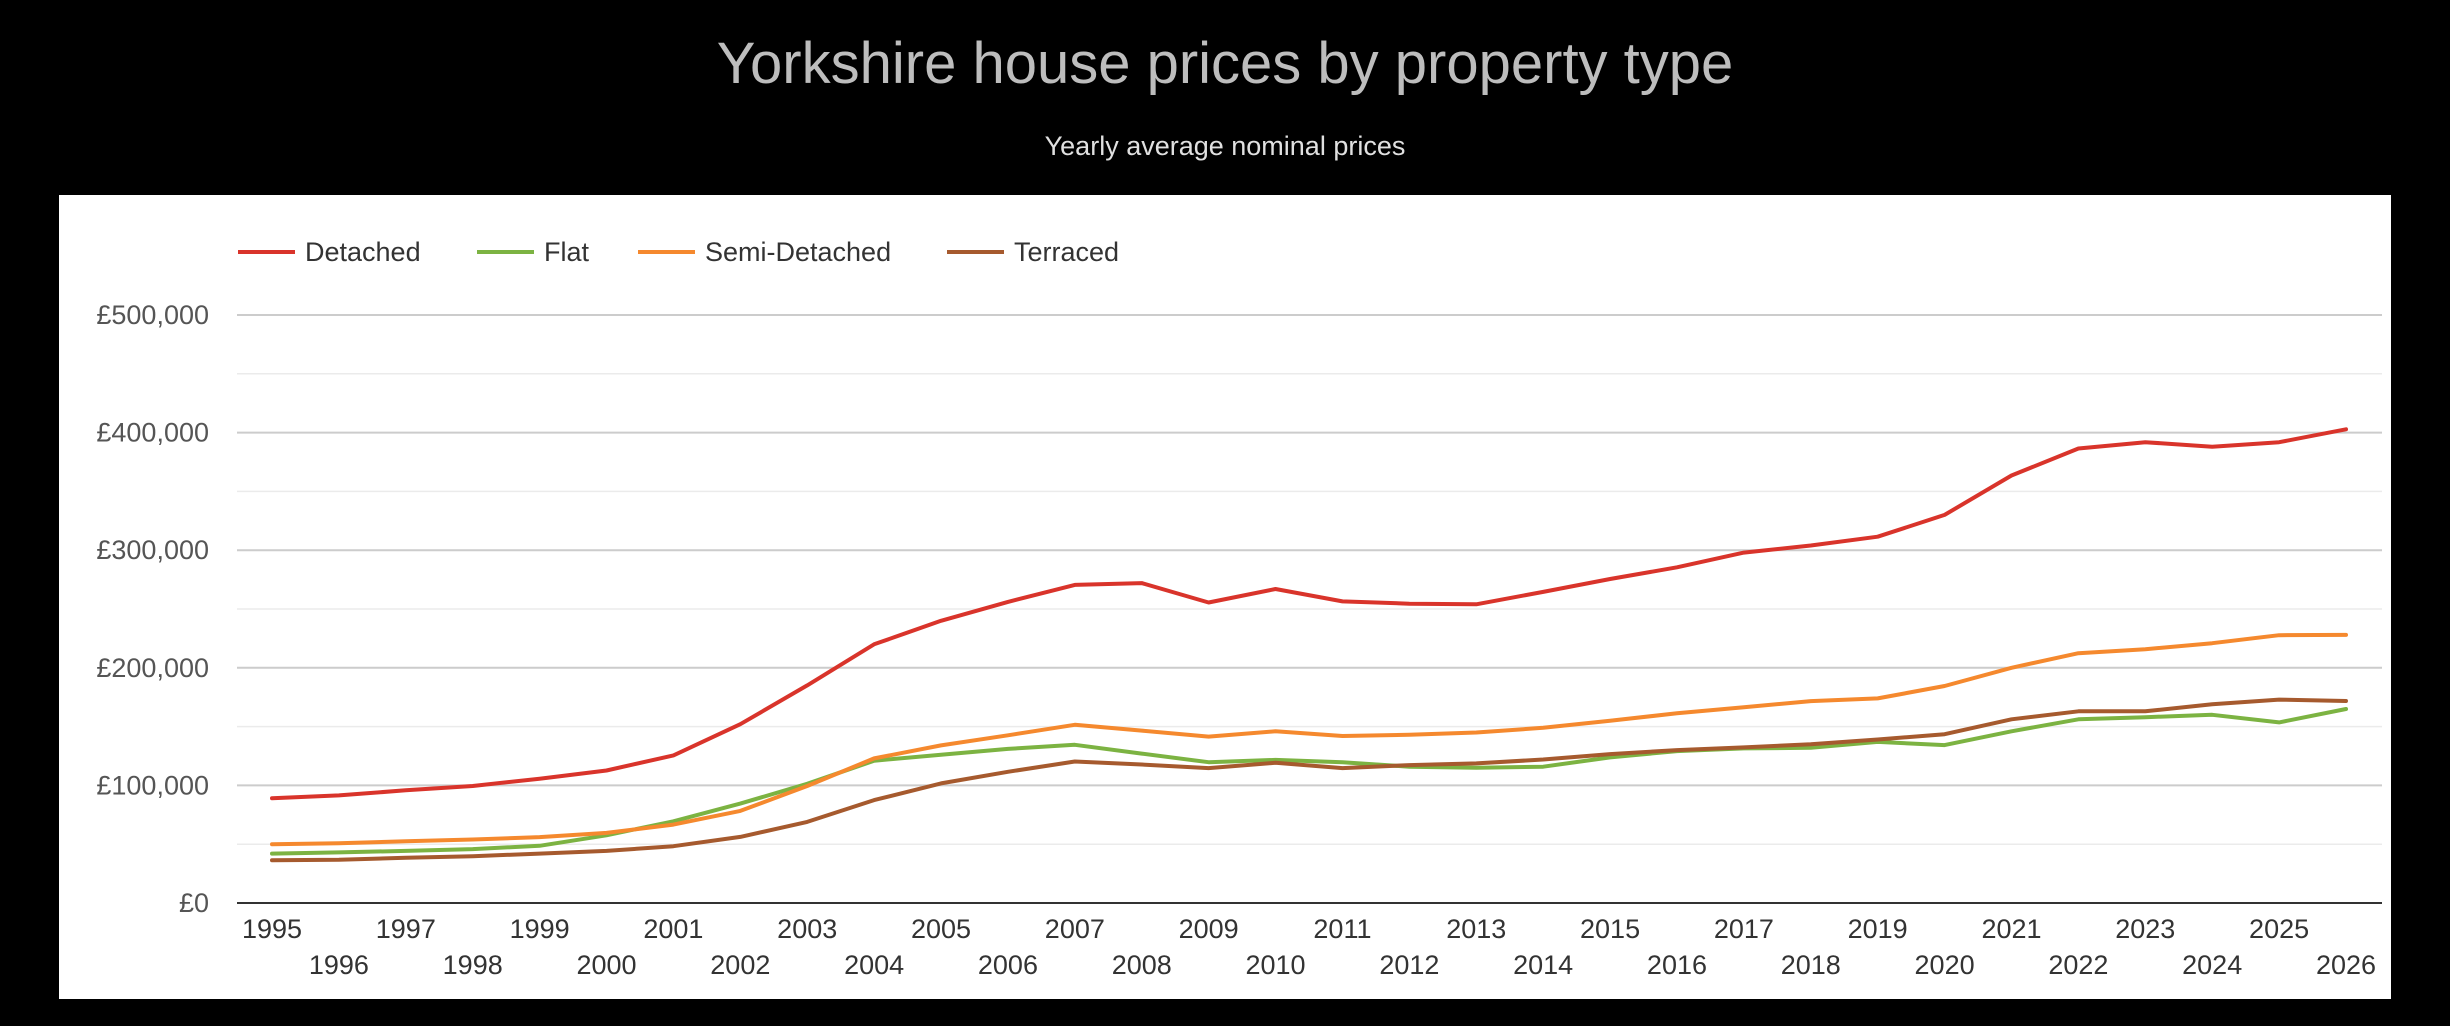 The height and width of the screenshot is (1026, 2450). I want to click on legend: Detached Flat Semi-Detached Terraced, so click(678, 252).